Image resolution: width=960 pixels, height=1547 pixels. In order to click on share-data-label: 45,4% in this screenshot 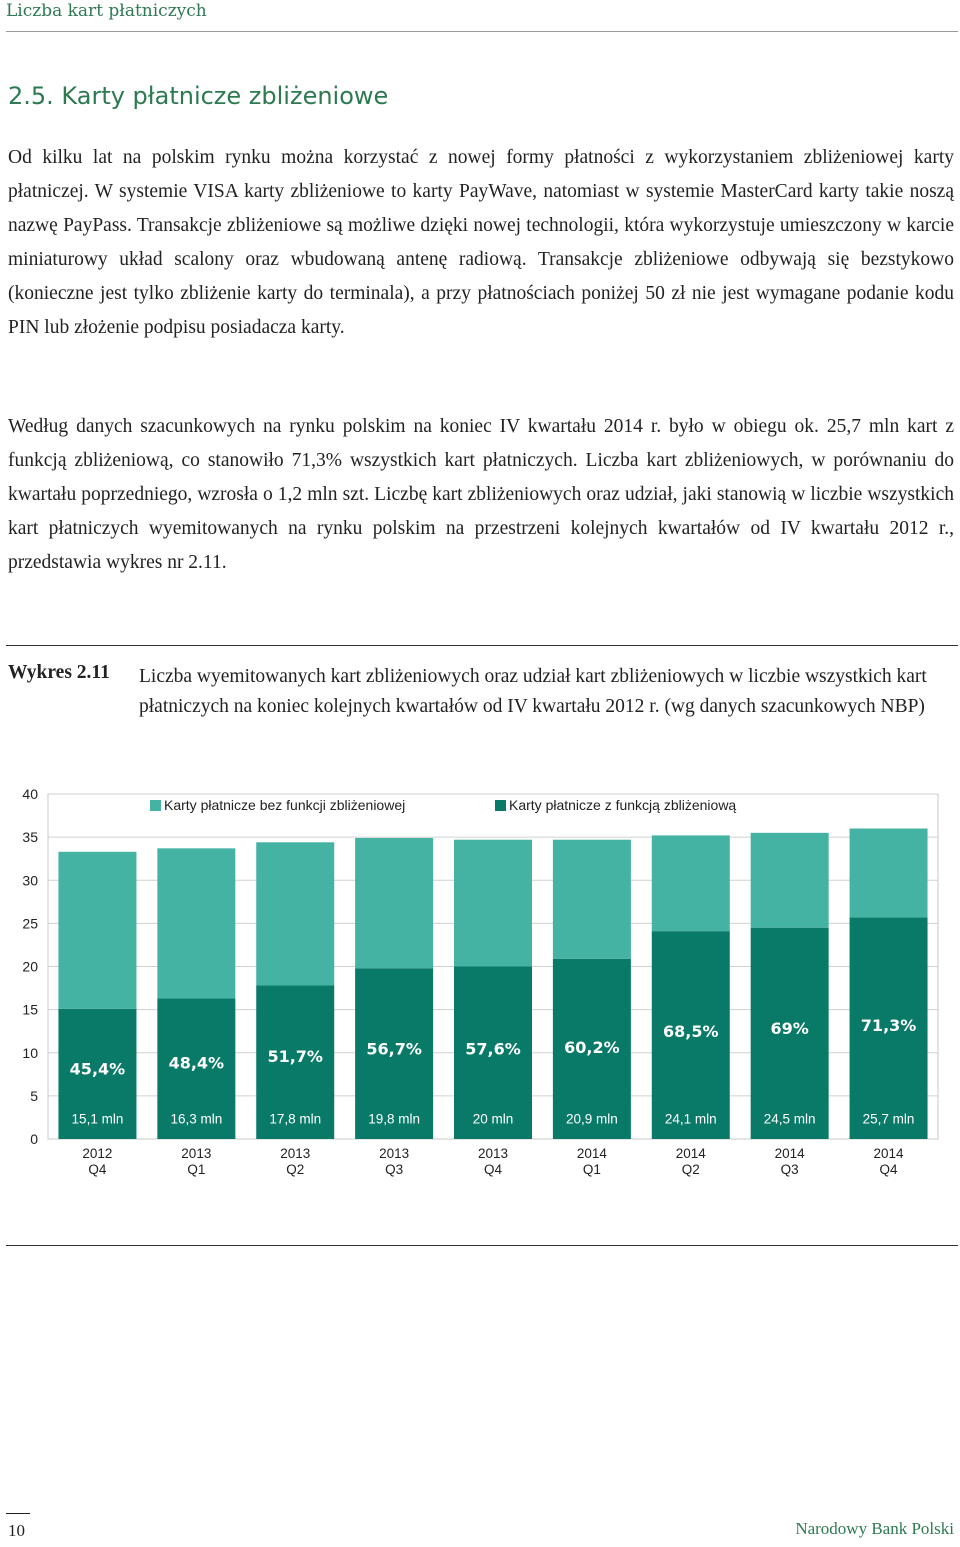, I will do `click(98, 1068)`.